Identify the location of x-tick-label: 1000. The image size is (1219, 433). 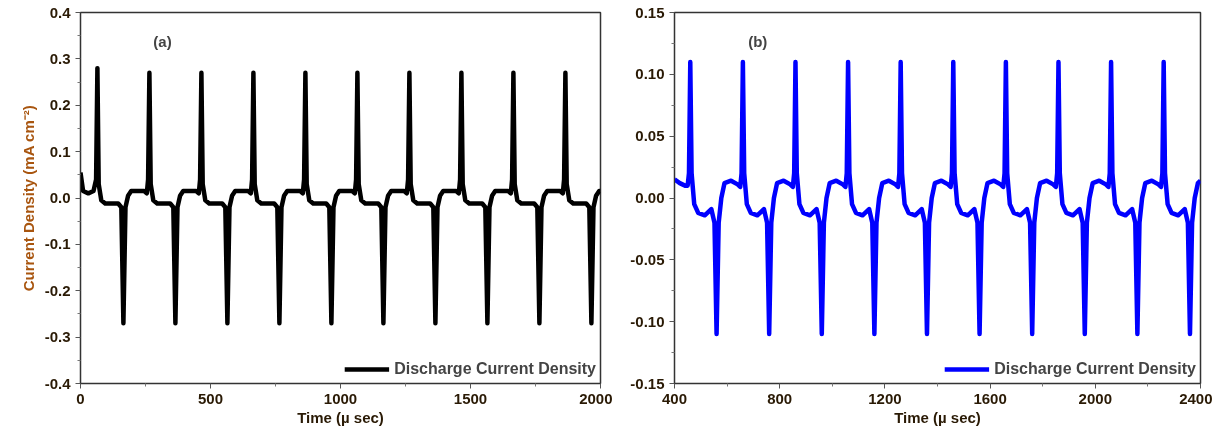
(340, 398).